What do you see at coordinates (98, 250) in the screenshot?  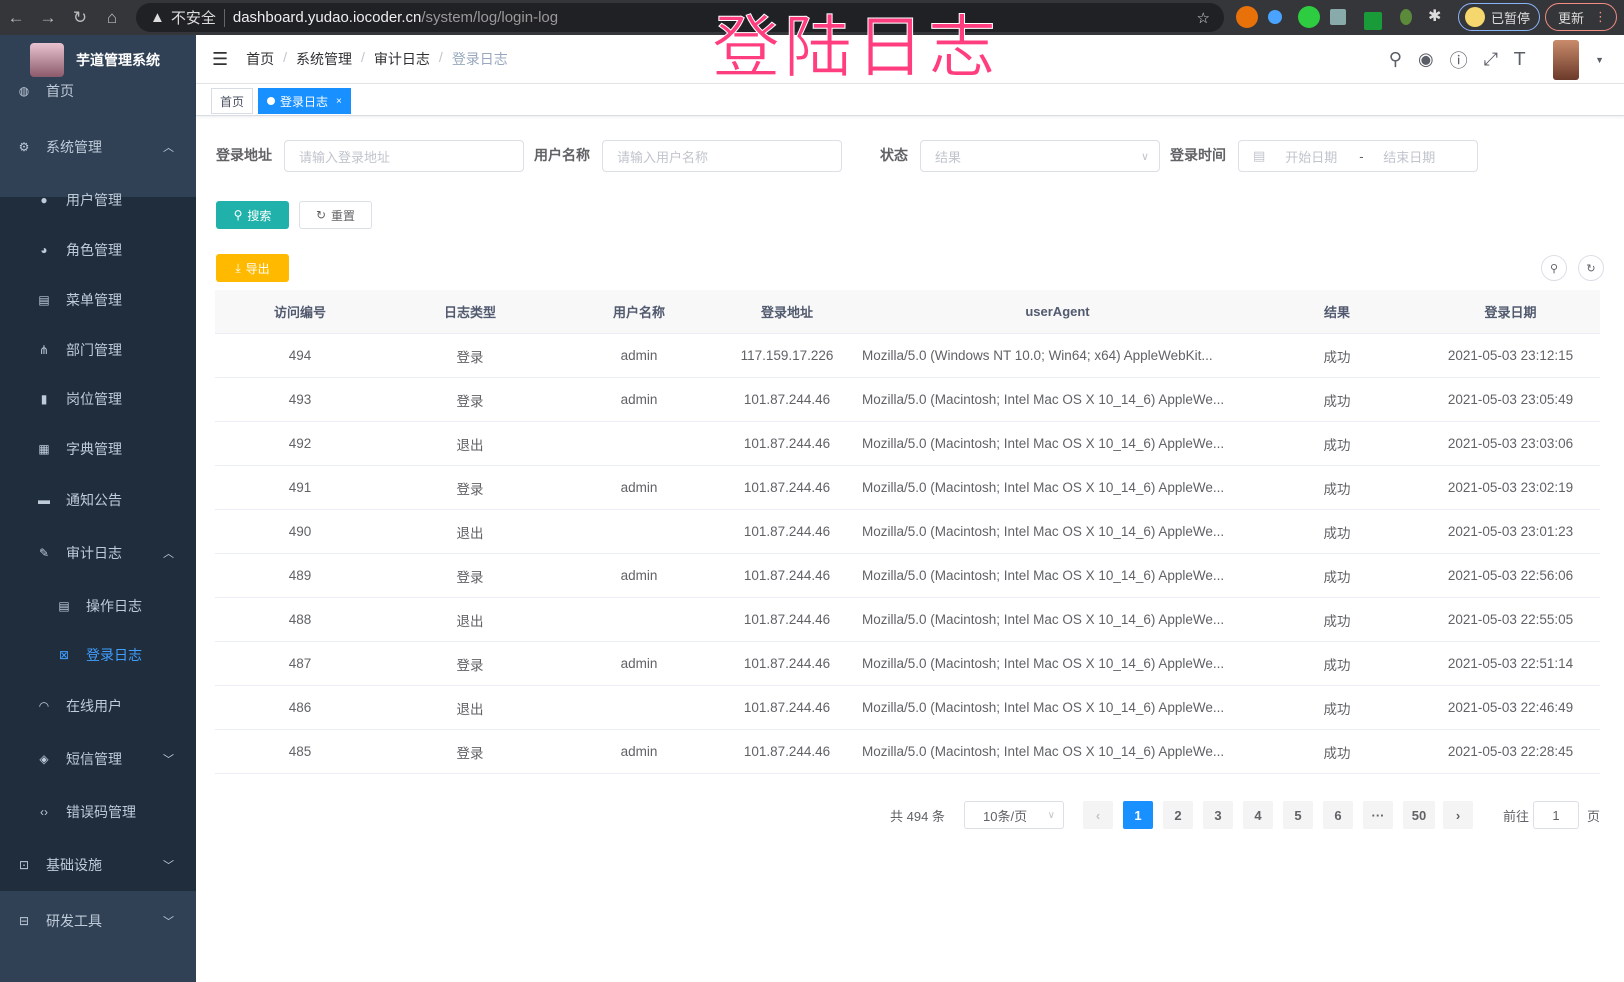 I see `sidebar-item: ◕ 角色管理` at bounding box center [98, 250].